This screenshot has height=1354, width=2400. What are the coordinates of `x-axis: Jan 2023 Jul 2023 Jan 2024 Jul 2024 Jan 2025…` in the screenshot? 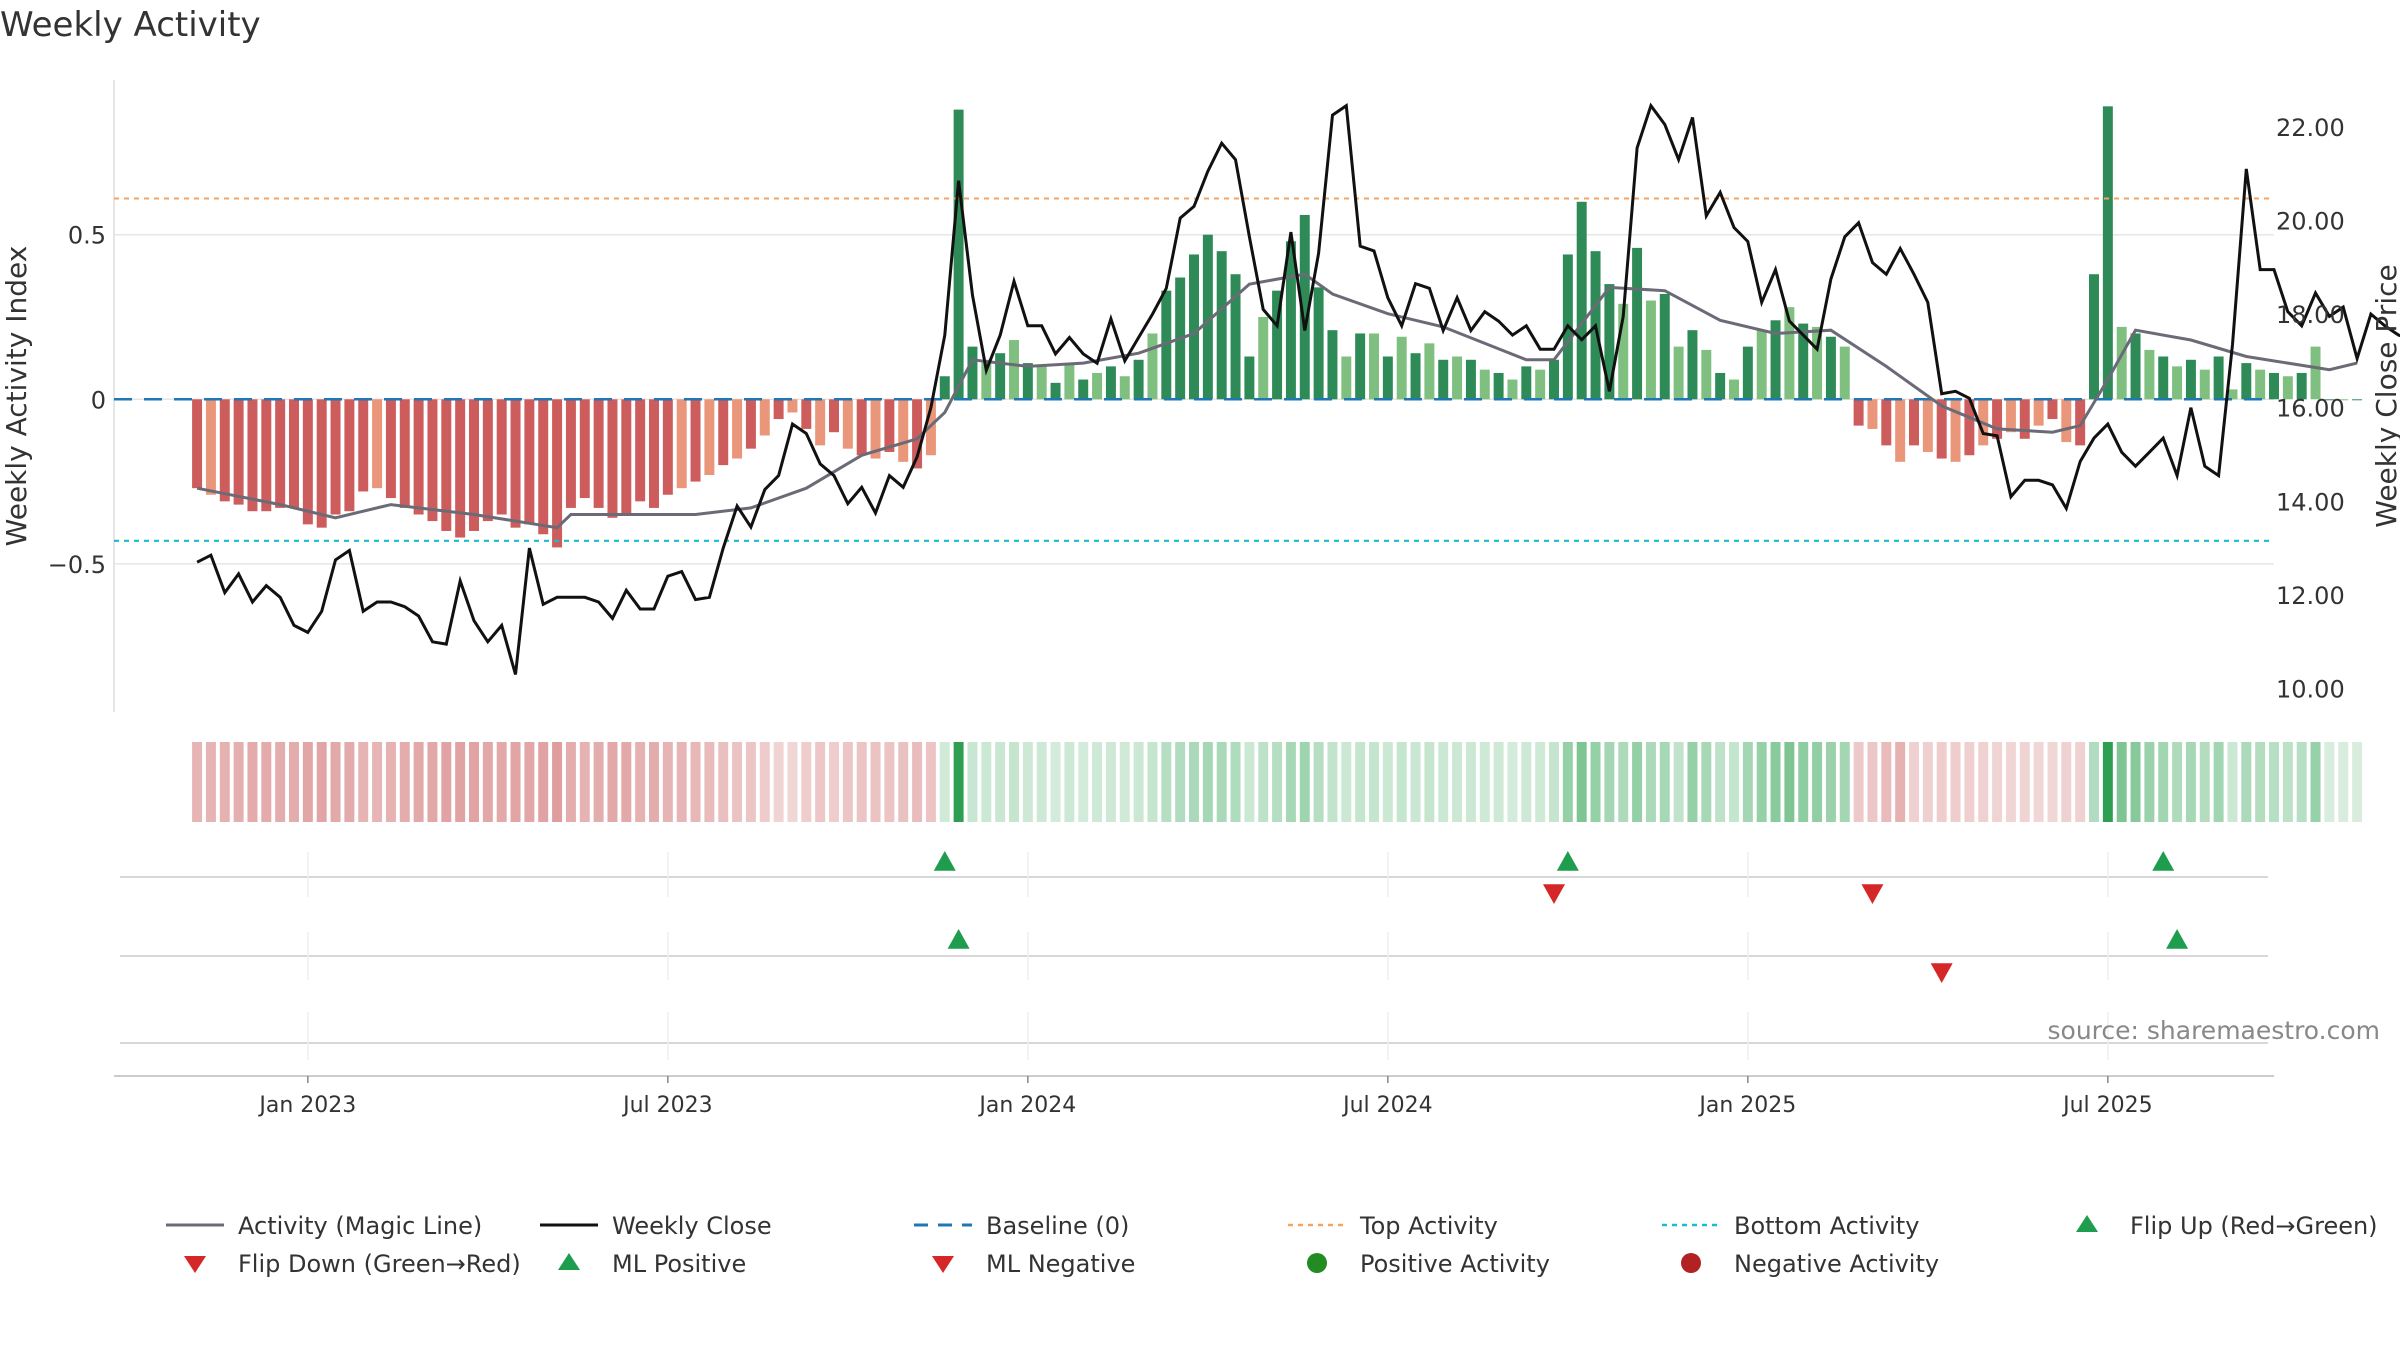 It's located at (1194, 1096).